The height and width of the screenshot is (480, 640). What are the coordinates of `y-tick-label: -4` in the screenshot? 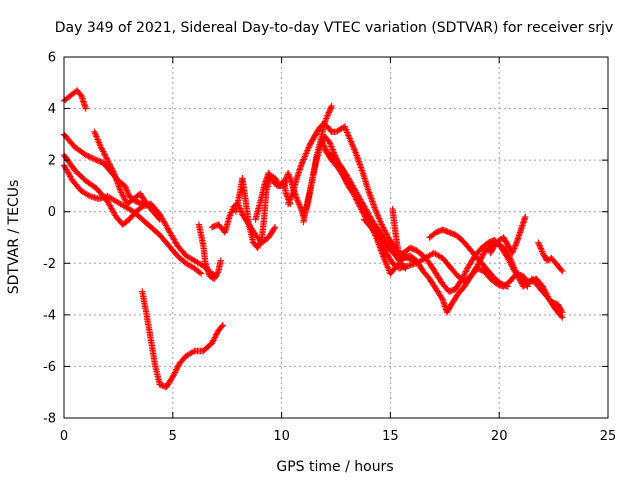 It's located at (49, 315).